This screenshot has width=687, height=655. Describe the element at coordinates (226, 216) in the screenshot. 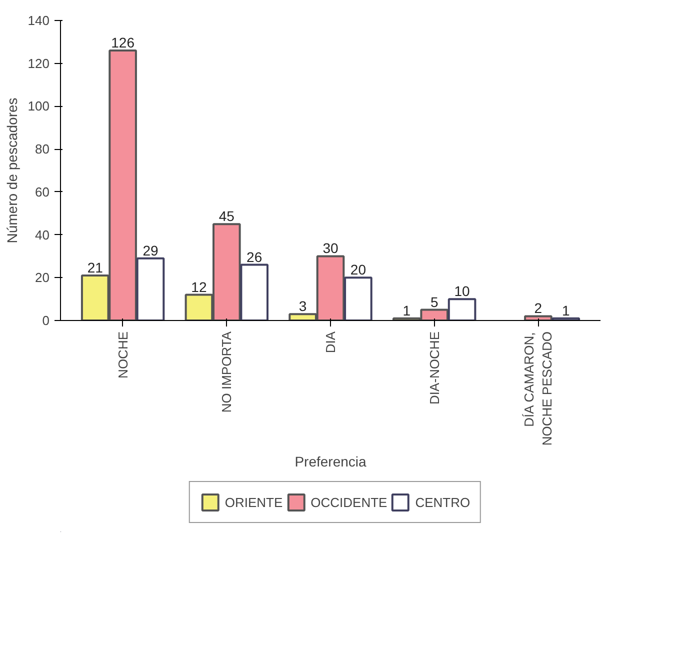

I see `data-label: 45` at that location.